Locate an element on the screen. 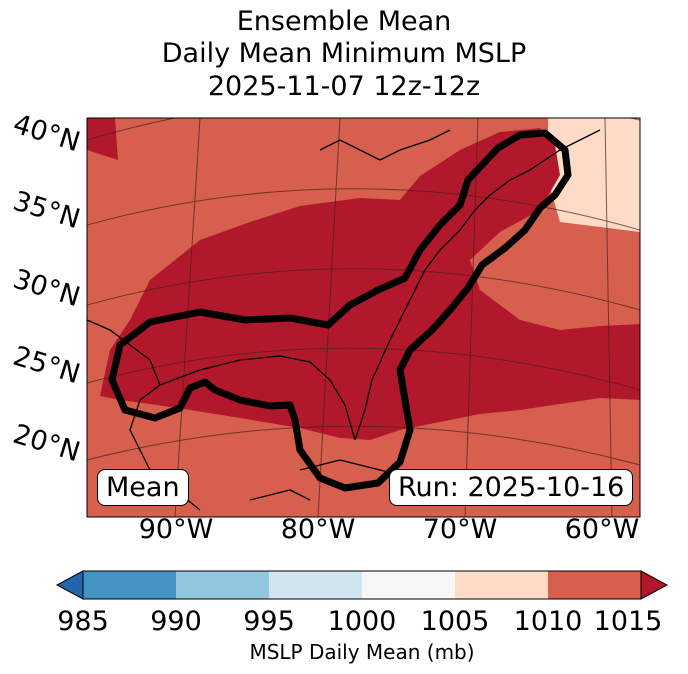 This screenshot has height=674, width=688. colorbar-tick-1010: 1010 is located at coordinates (548, 621).